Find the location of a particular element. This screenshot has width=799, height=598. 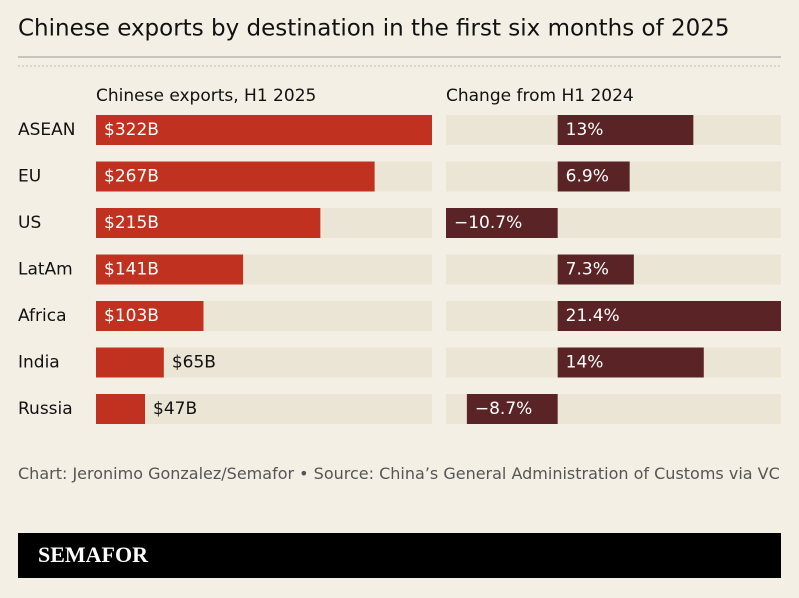

category-label: India is located at coordinates (39, 363).